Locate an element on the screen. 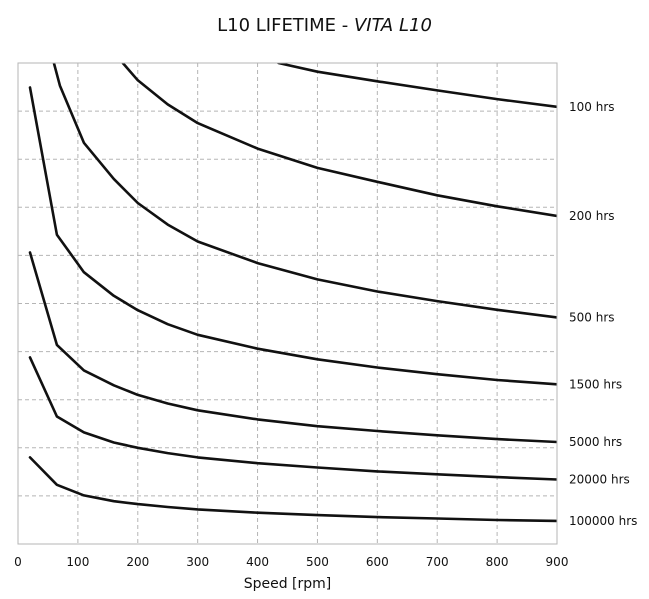 The width and height of the screenshot is (649, 599). x-tick-label: 800 is located at coordinates (497, 562).